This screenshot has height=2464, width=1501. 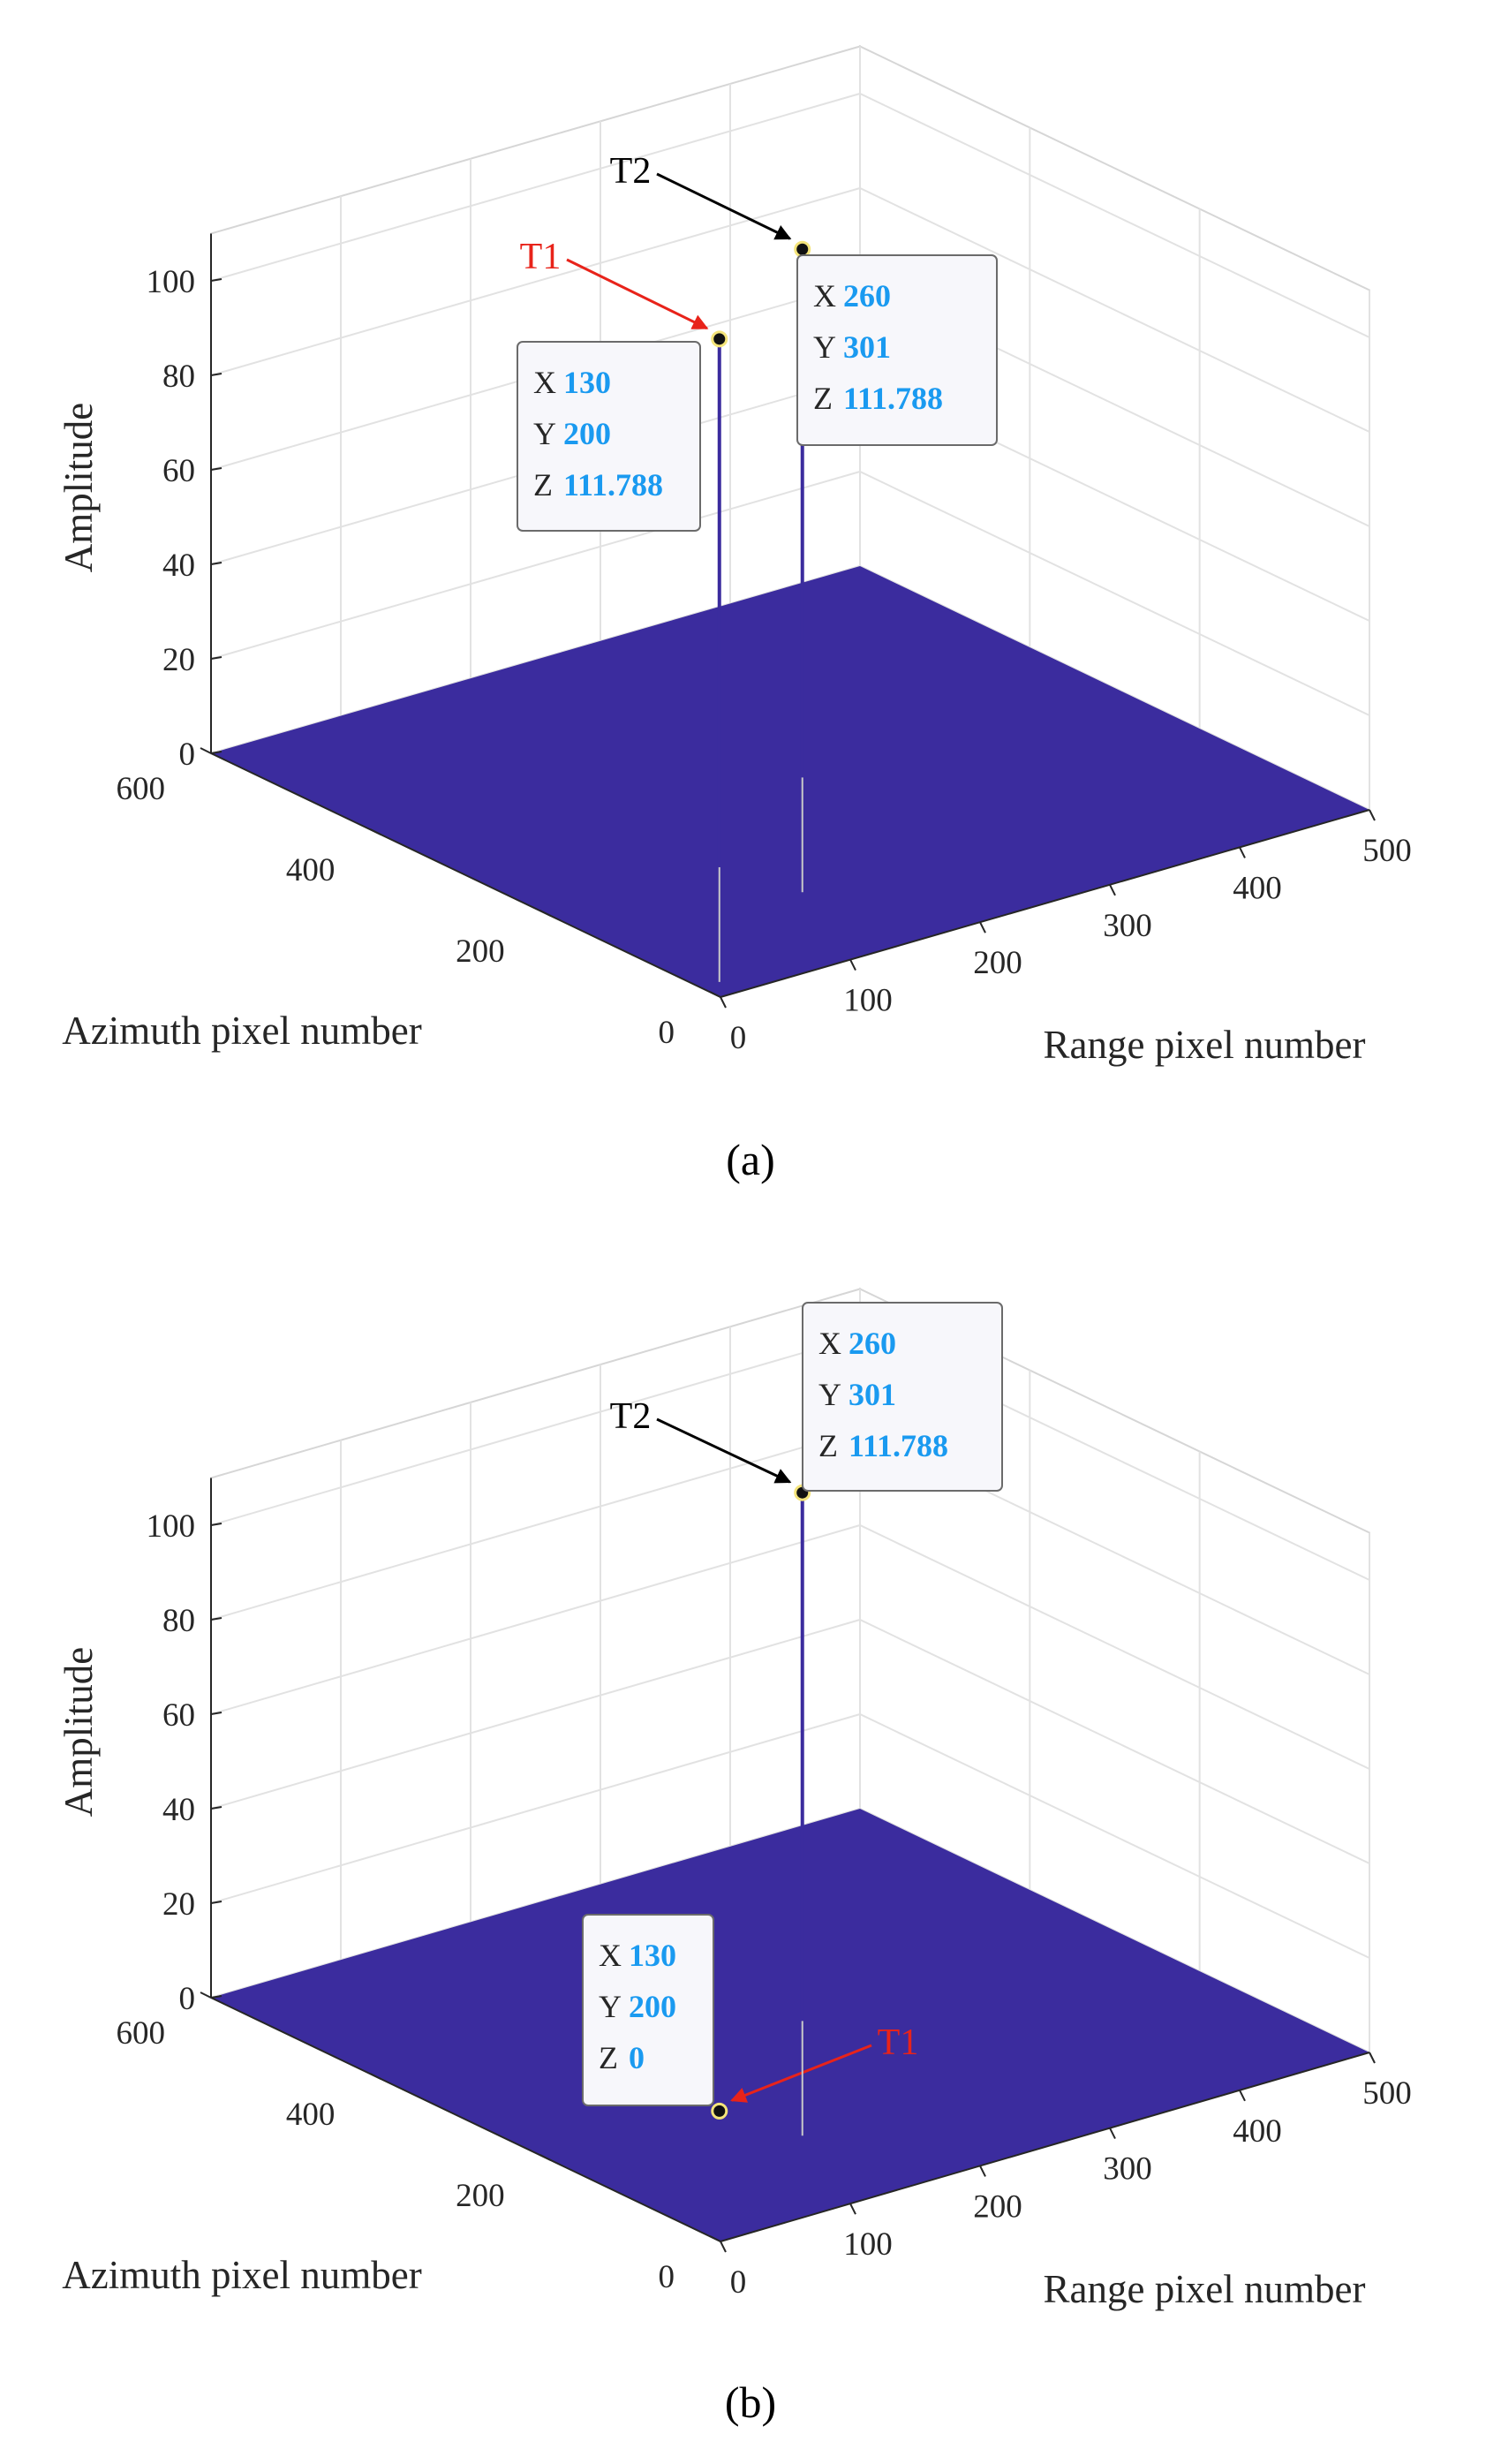 What do you see at coordinates (738, 1038) in the screenshot?
I see `x-tick-label: 0` at bounding box center [738, 1038].